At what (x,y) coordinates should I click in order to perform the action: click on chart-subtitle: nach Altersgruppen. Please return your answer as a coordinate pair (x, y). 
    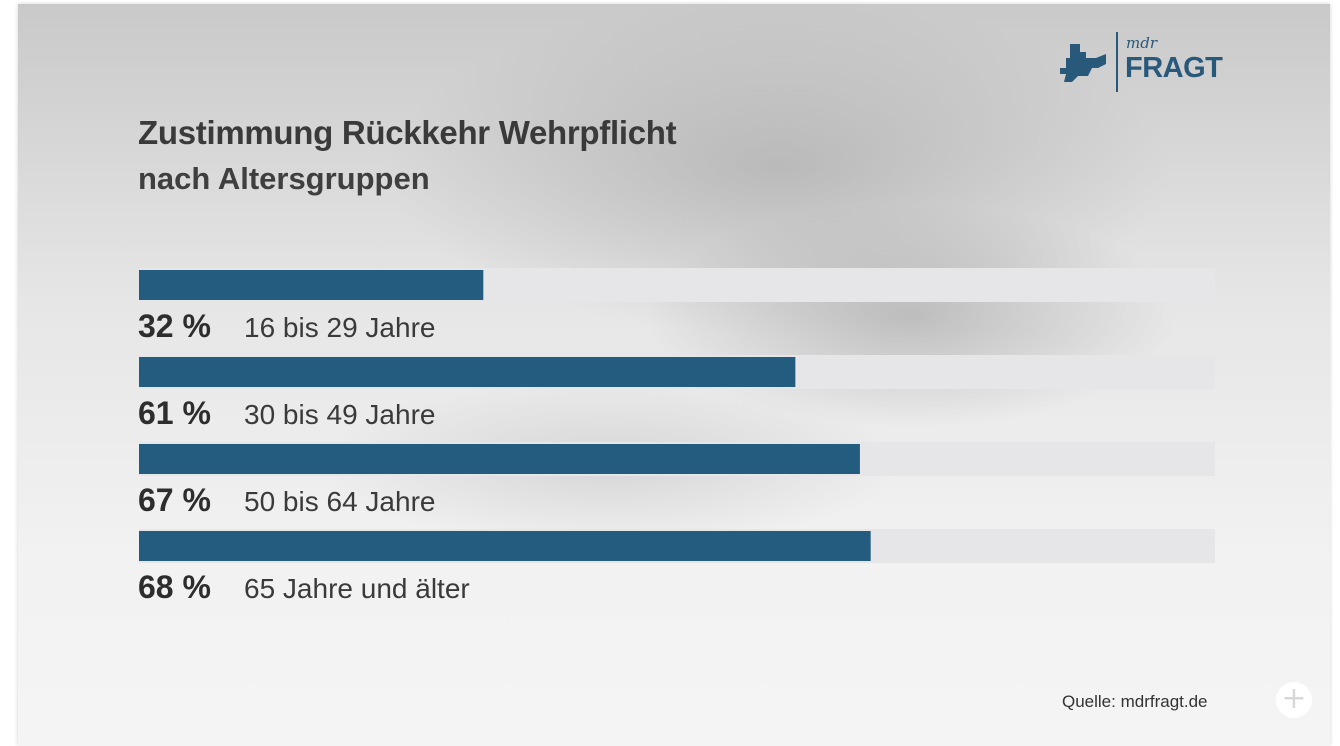
    Looking at the image, I should click on (284, 178).